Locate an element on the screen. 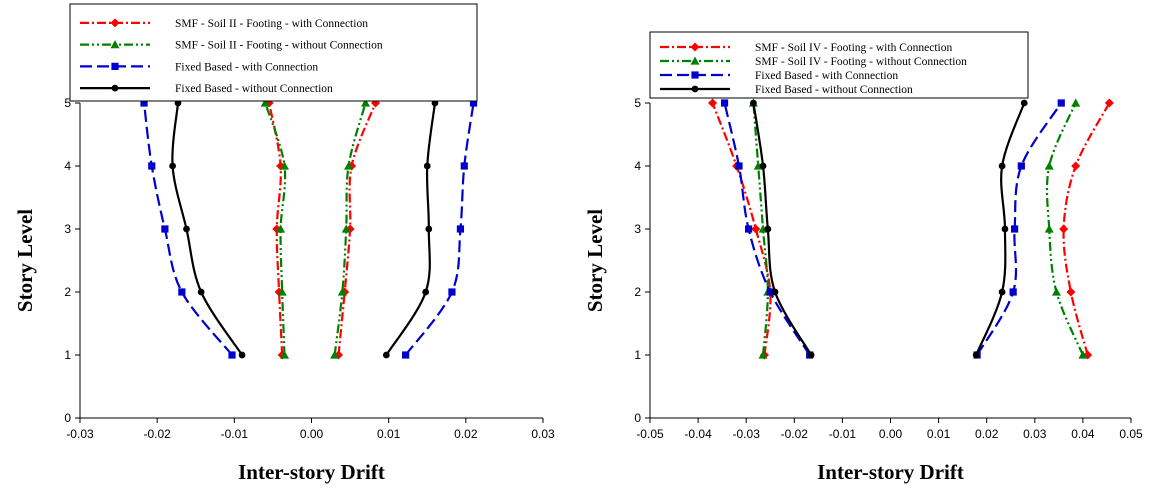 Image resolution: width=1153 pixels, height=492 pixels. series-triangle is located at coordinates (315, 228).